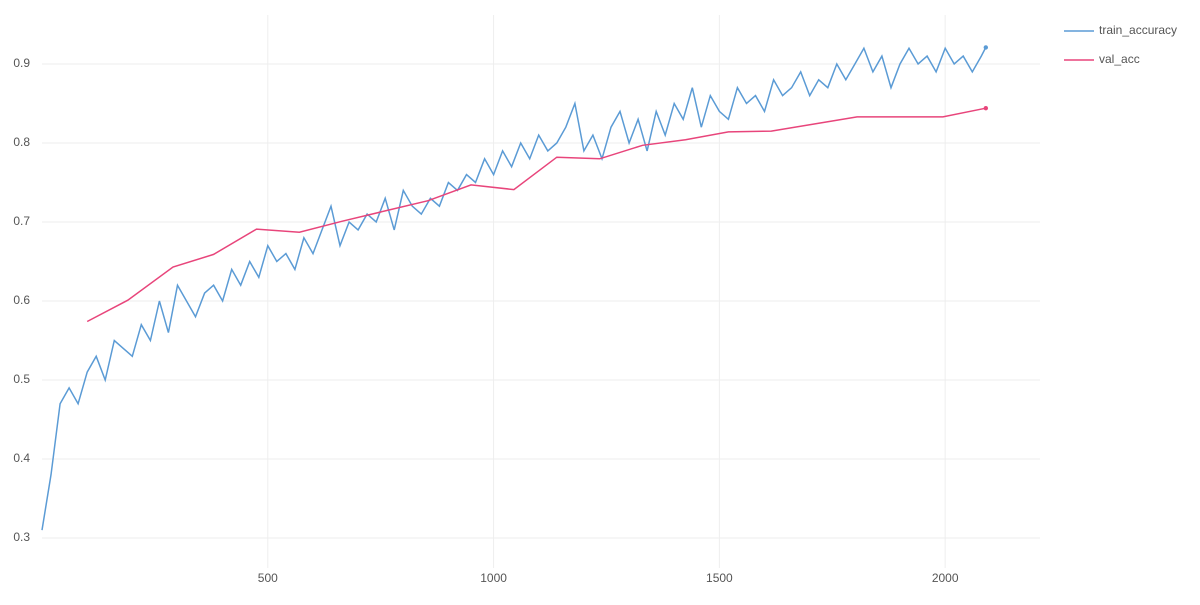 The width and height of the screenshot is (1200, 605). I want to click on x-tick-label: 2000, so click(945, 578).